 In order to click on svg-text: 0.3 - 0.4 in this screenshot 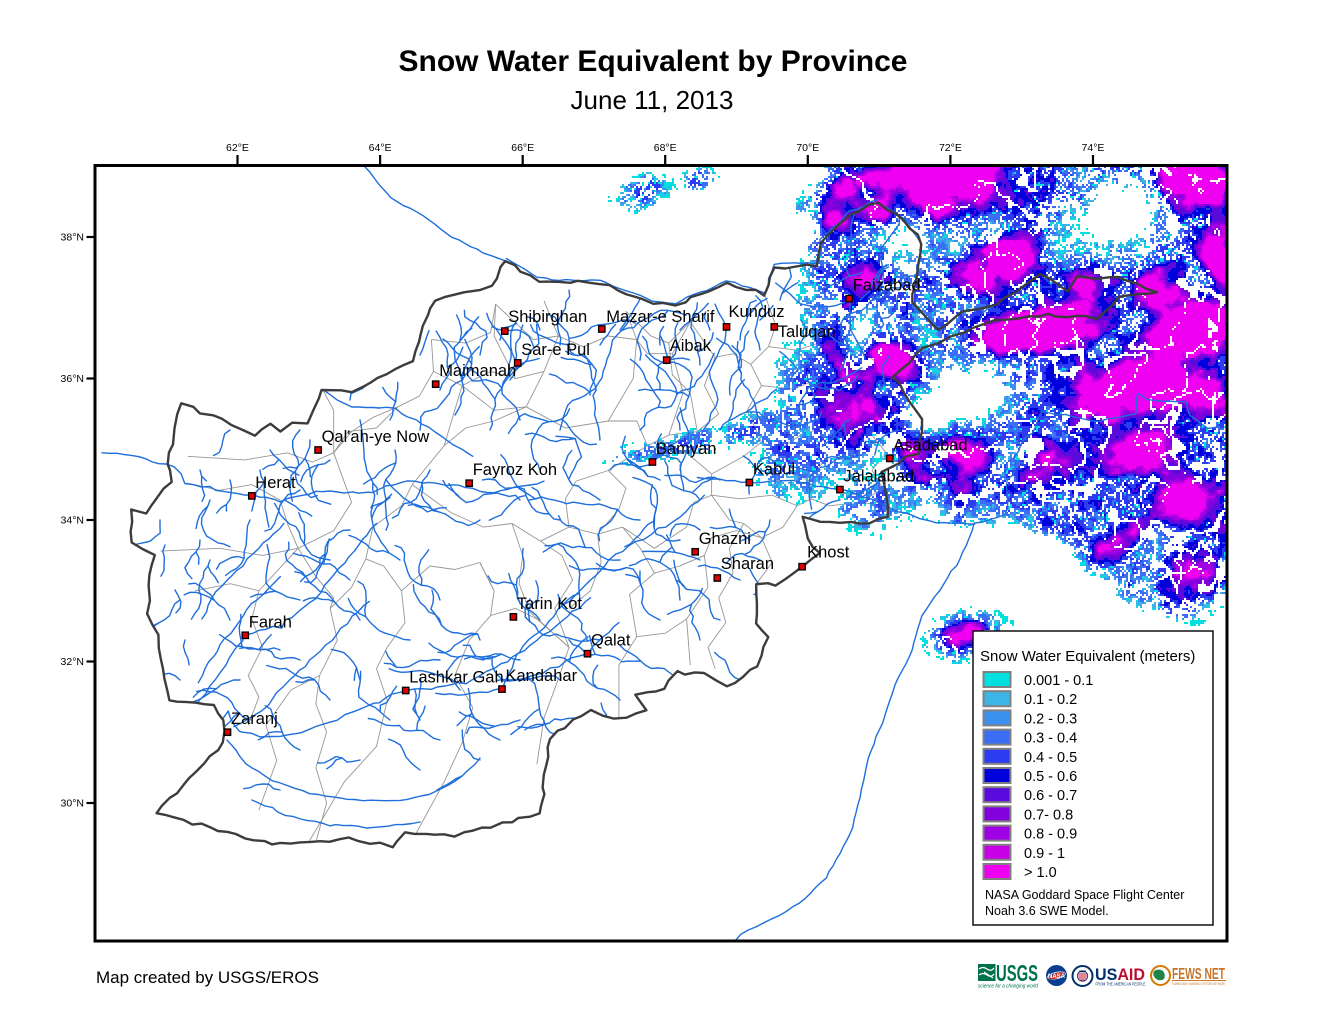, I will do `click(1050, 739)`.